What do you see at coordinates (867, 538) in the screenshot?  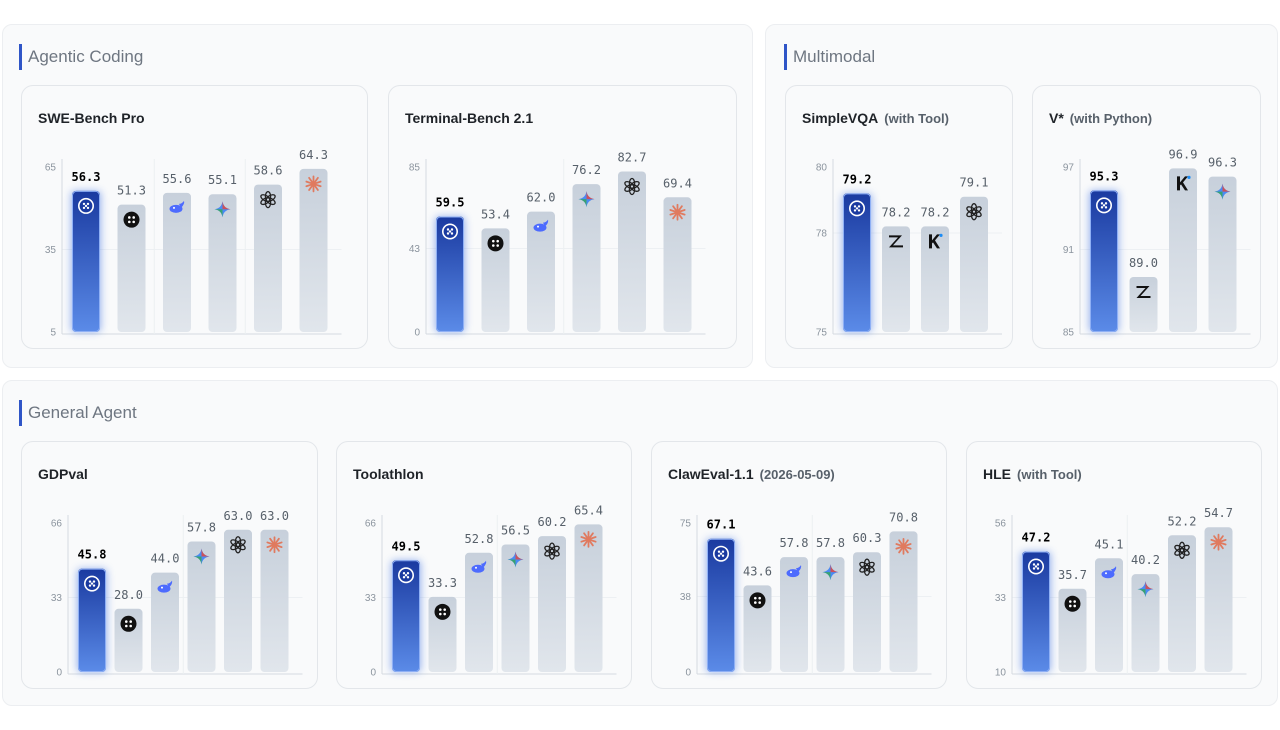 I see `value-label: 60.3` at bounding box center [867, 538].